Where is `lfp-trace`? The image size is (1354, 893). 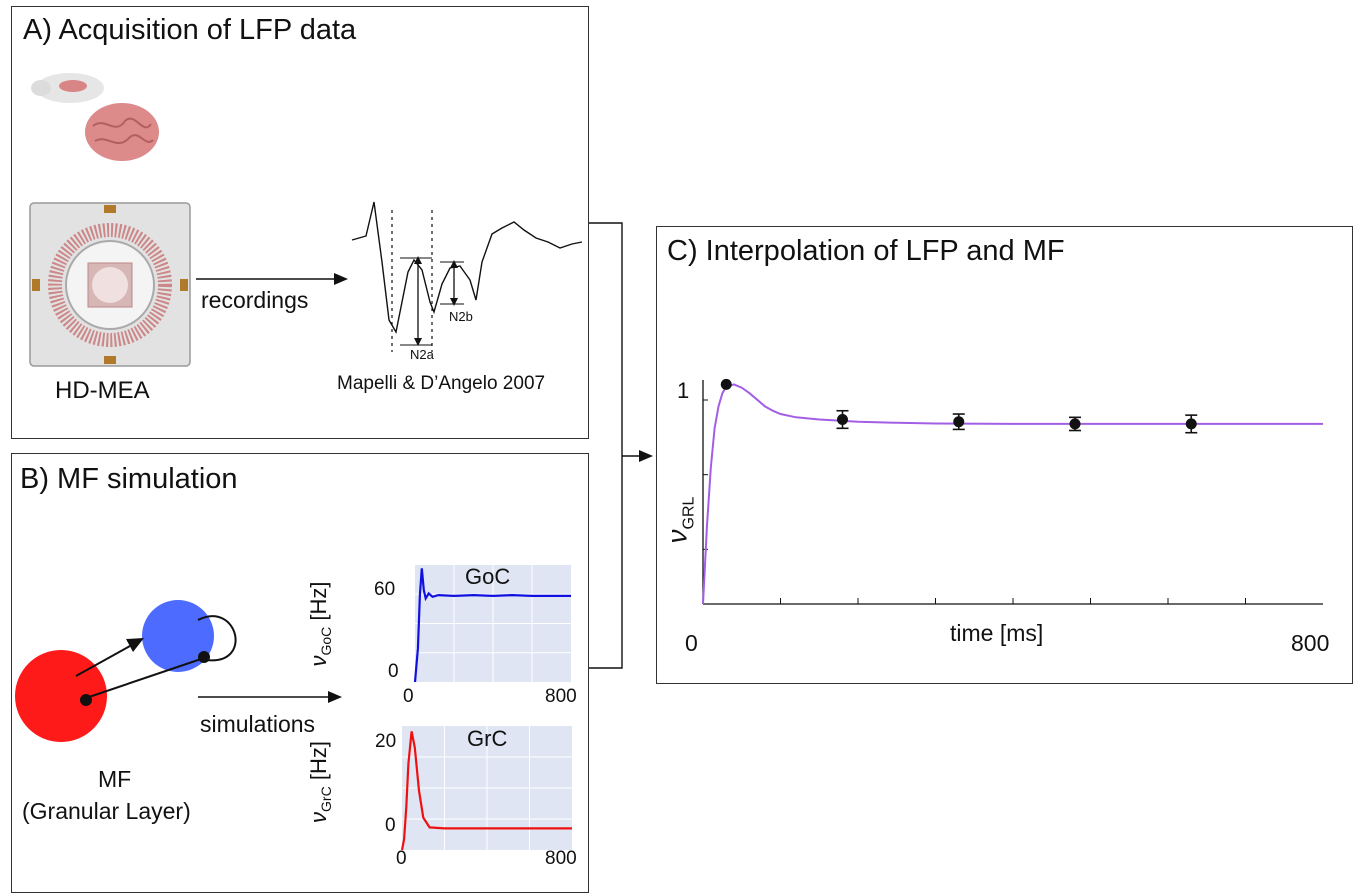 lfp-trace is located at coordinates (467, 276).